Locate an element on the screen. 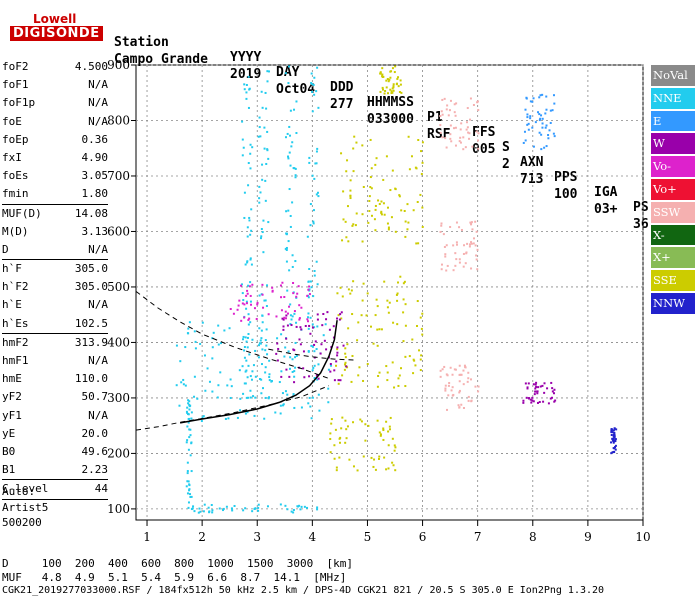 The height and width of the screenshot is (600, 700). param-row-mufd: MUF(D) 14.08 is located at coordinates (55, 214).